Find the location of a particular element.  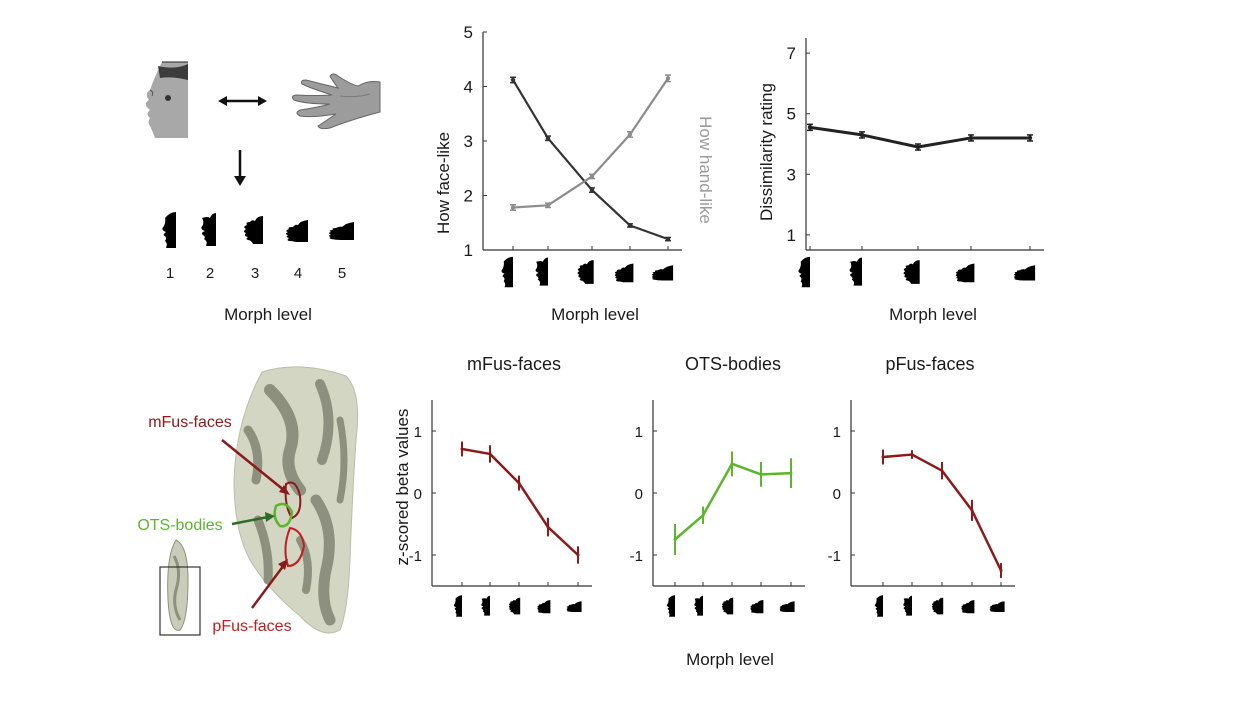

hand-photo is located at coordinates (336, 101).